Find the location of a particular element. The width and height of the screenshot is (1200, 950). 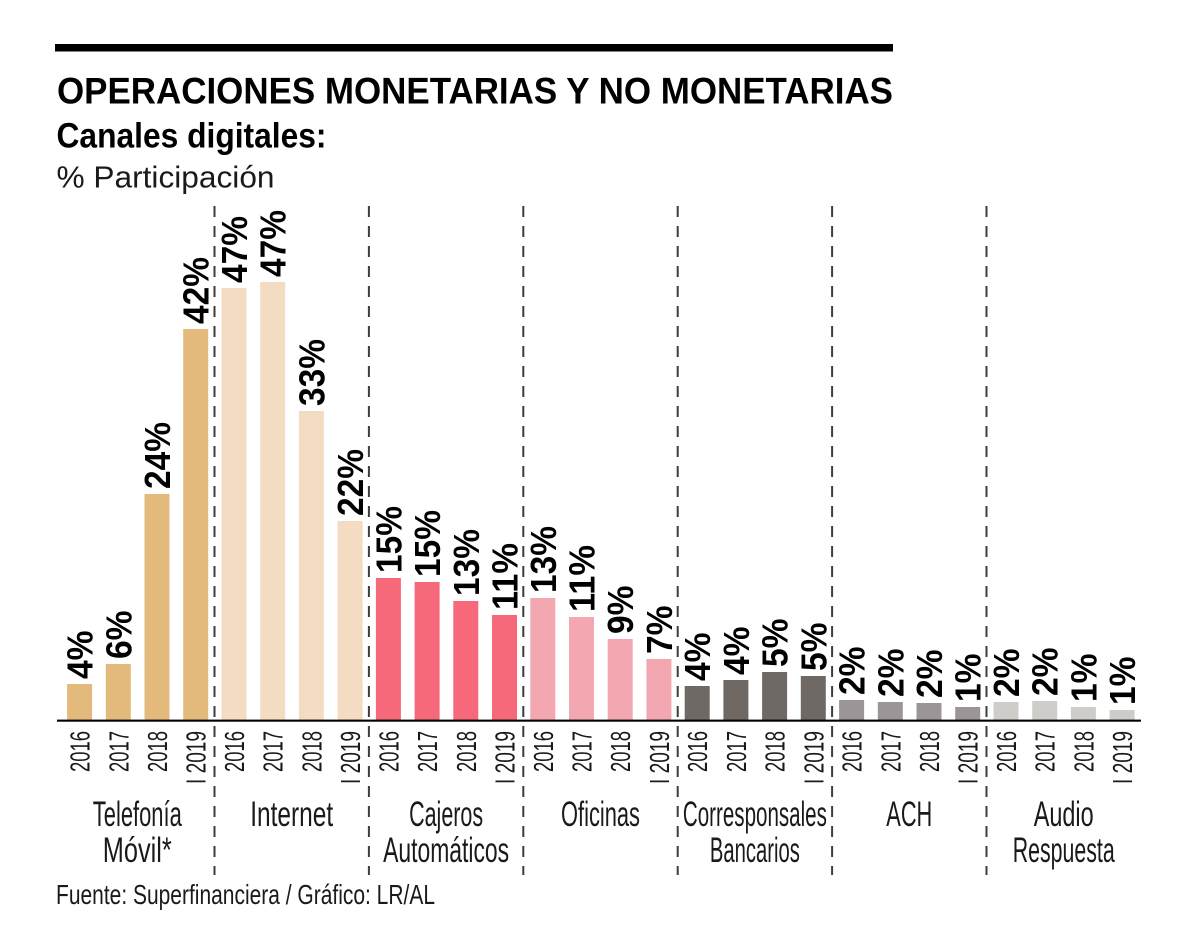

svg-text: 6% is located at coordinates (118, 635).